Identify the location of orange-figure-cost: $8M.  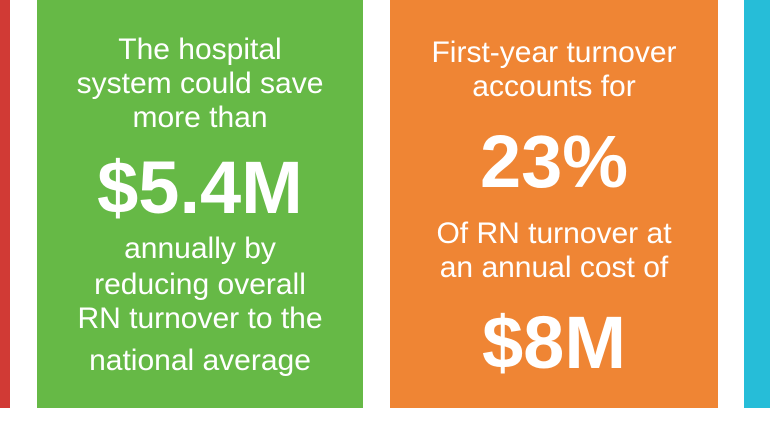
(554, 342).